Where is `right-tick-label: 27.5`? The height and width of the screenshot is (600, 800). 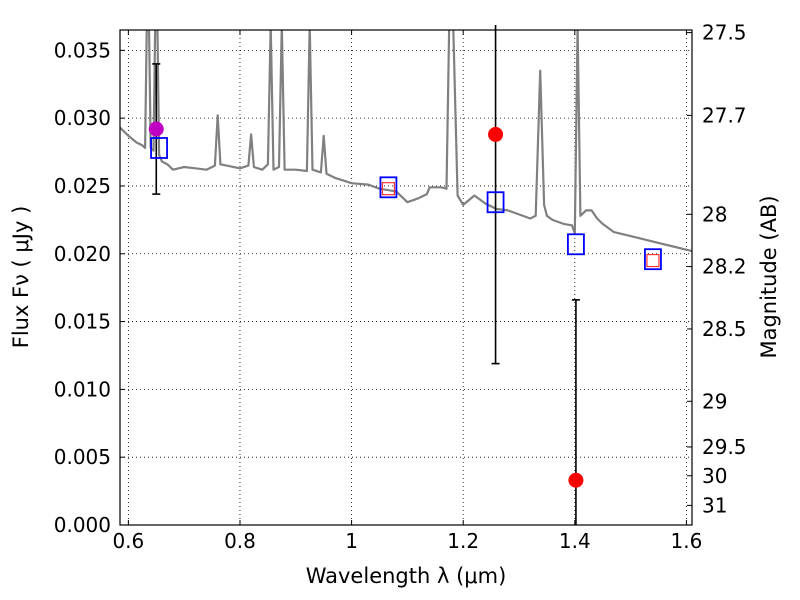 right-tick-label: 27.5 is located at coordinates (724, 33).